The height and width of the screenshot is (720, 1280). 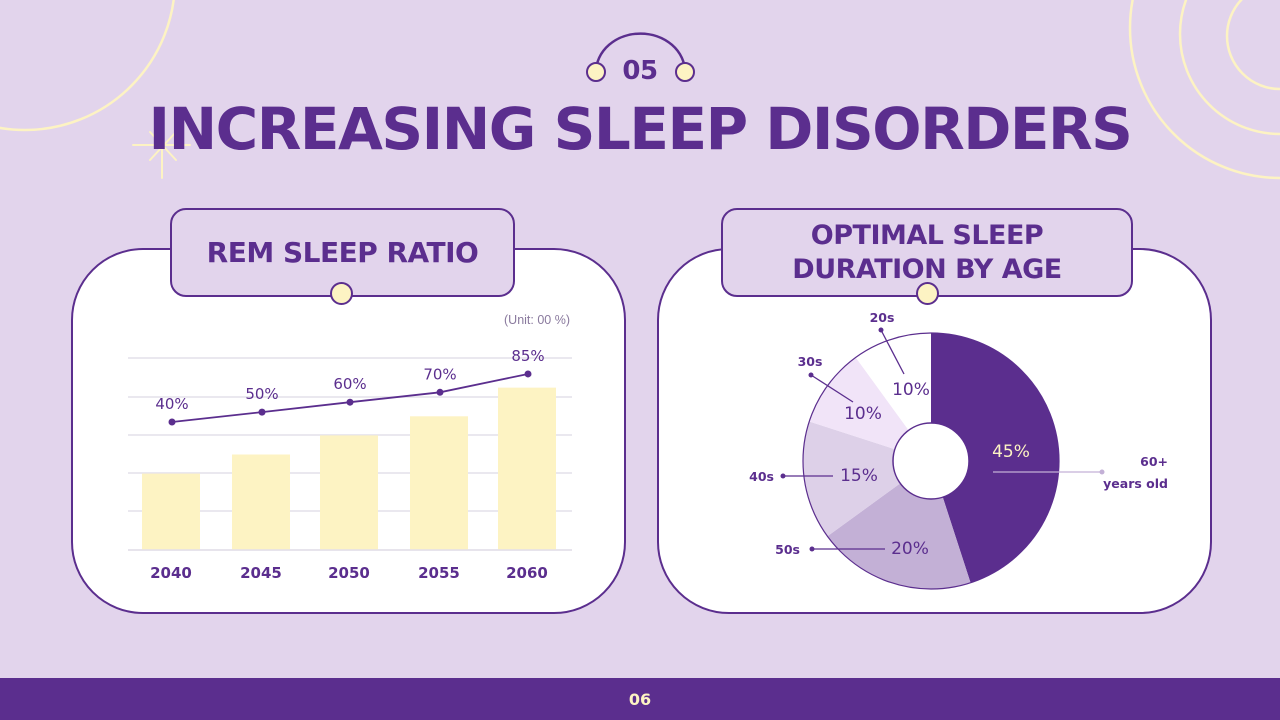 I want to click on sleep-duration-title-line1: OPTIMAL SLEEP, so click(x=927, y=235).